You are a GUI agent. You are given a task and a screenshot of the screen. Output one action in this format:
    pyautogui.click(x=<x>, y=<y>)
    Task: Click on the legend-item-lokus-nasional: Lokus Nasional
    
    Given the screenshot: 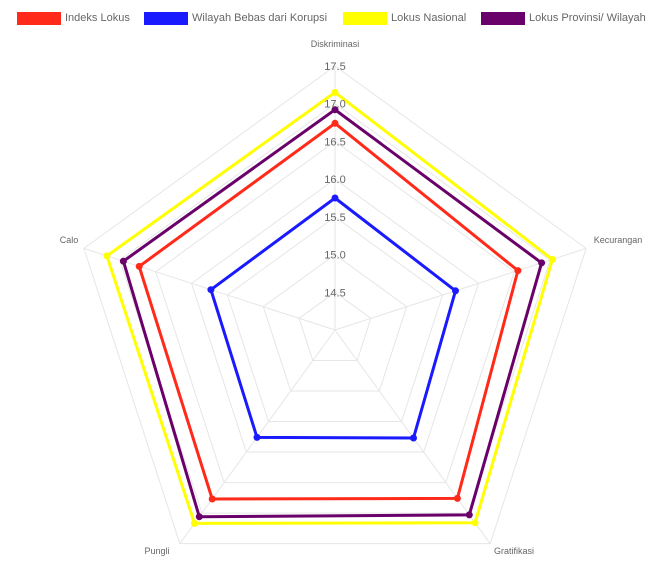 What is the action you would take?
    pyautogui.click(x=404, y=18)
    